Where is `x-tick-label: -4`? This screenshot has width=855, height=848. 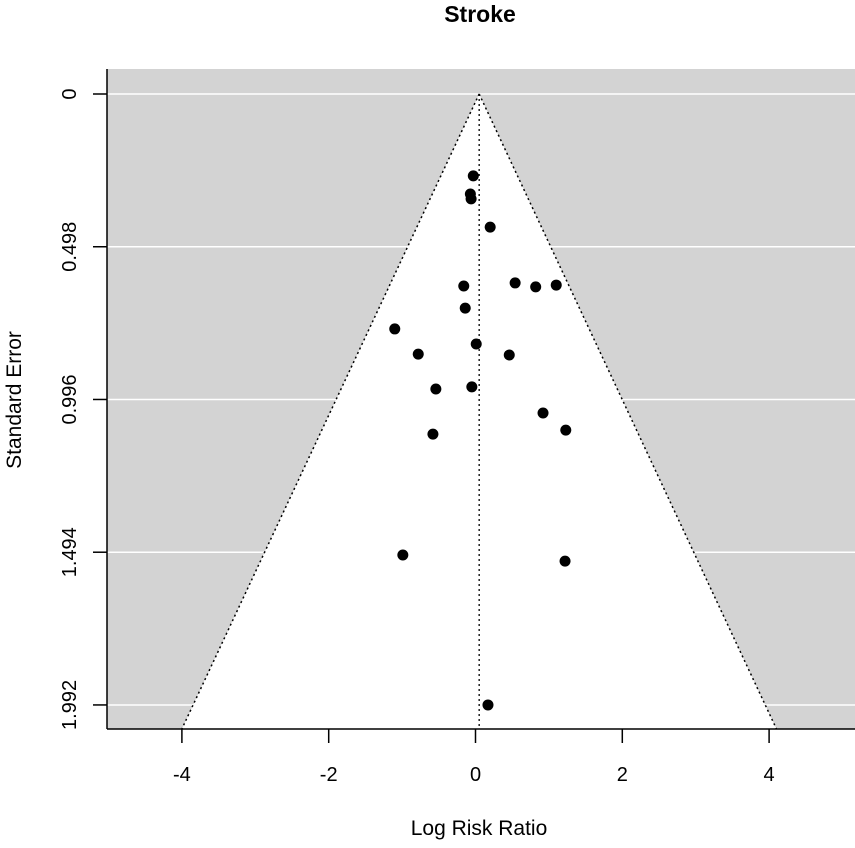 x-tick-label: -4 is located at coordinates (182, 775).